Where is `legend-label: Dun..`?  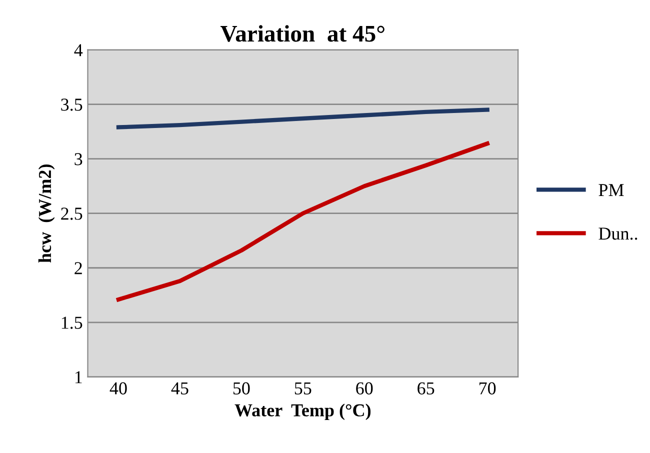
legend-label: Dun.. is located at coordinates (618, 234).